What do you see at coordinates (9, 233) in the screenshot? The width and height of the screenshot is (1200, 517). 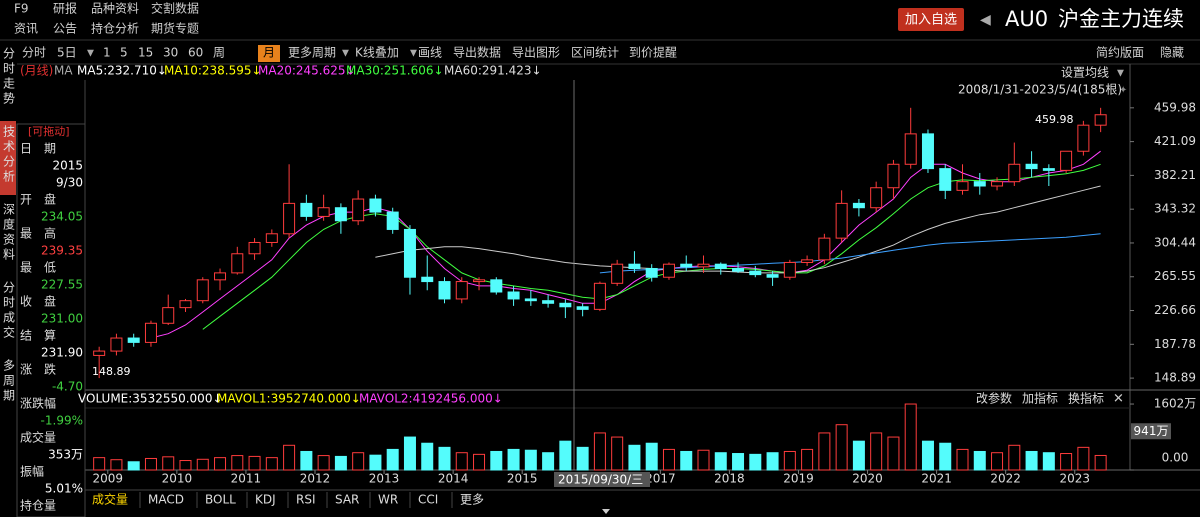 I see `side-tab: 深度资料` at bounding box center [9, 233].